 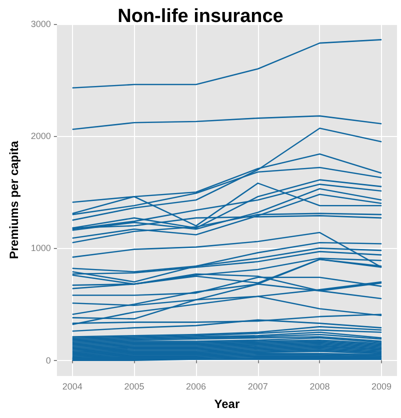 I want to click on y-axis-title: Premiums per capita, so click(x=14, y=200).